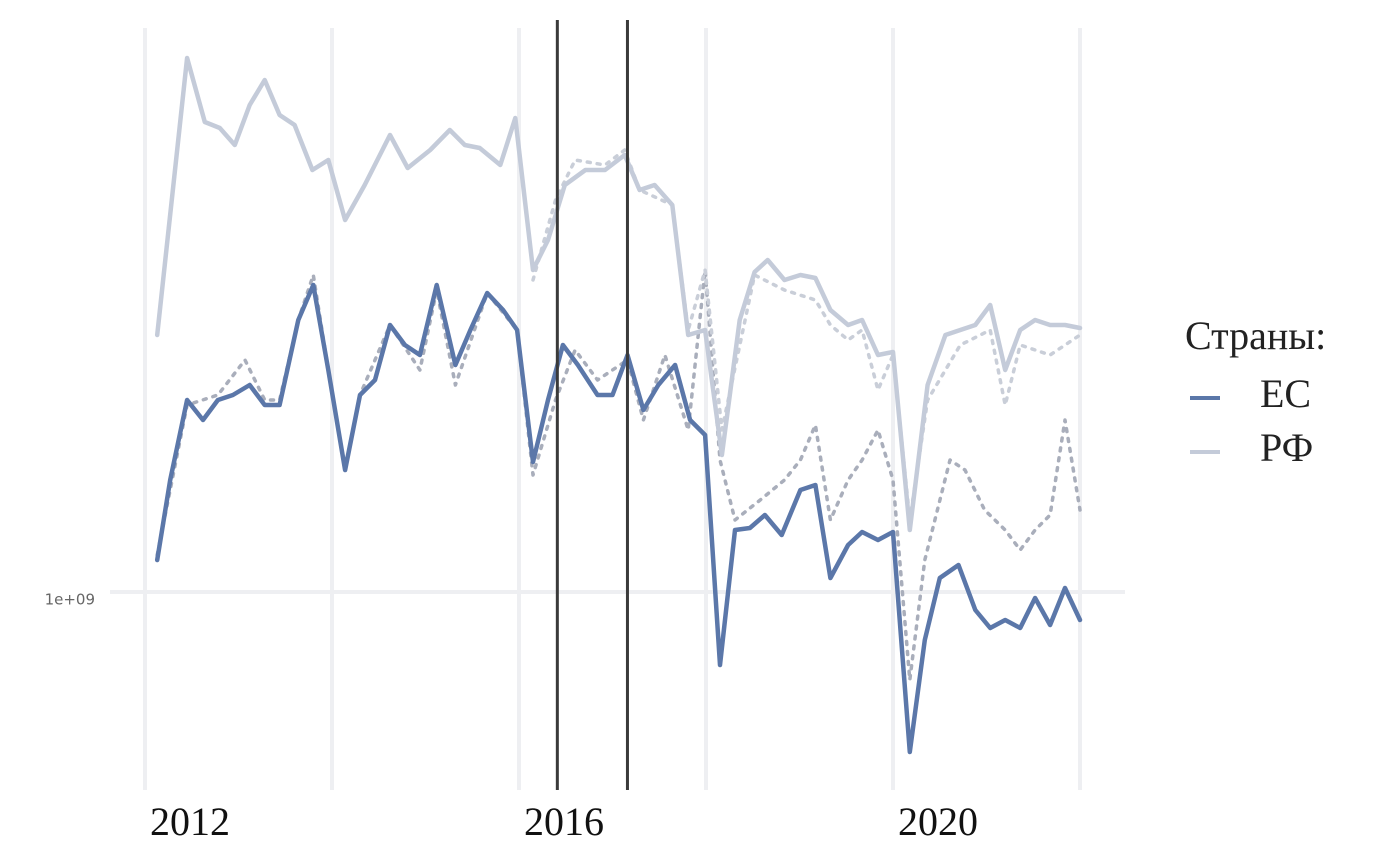 The height and width of the screenshot is (847, 1384). What do you see at coordinates (1286, 447) in the screenshot?
I see `legend-label: РФ` at bounding box center [1286, 447].